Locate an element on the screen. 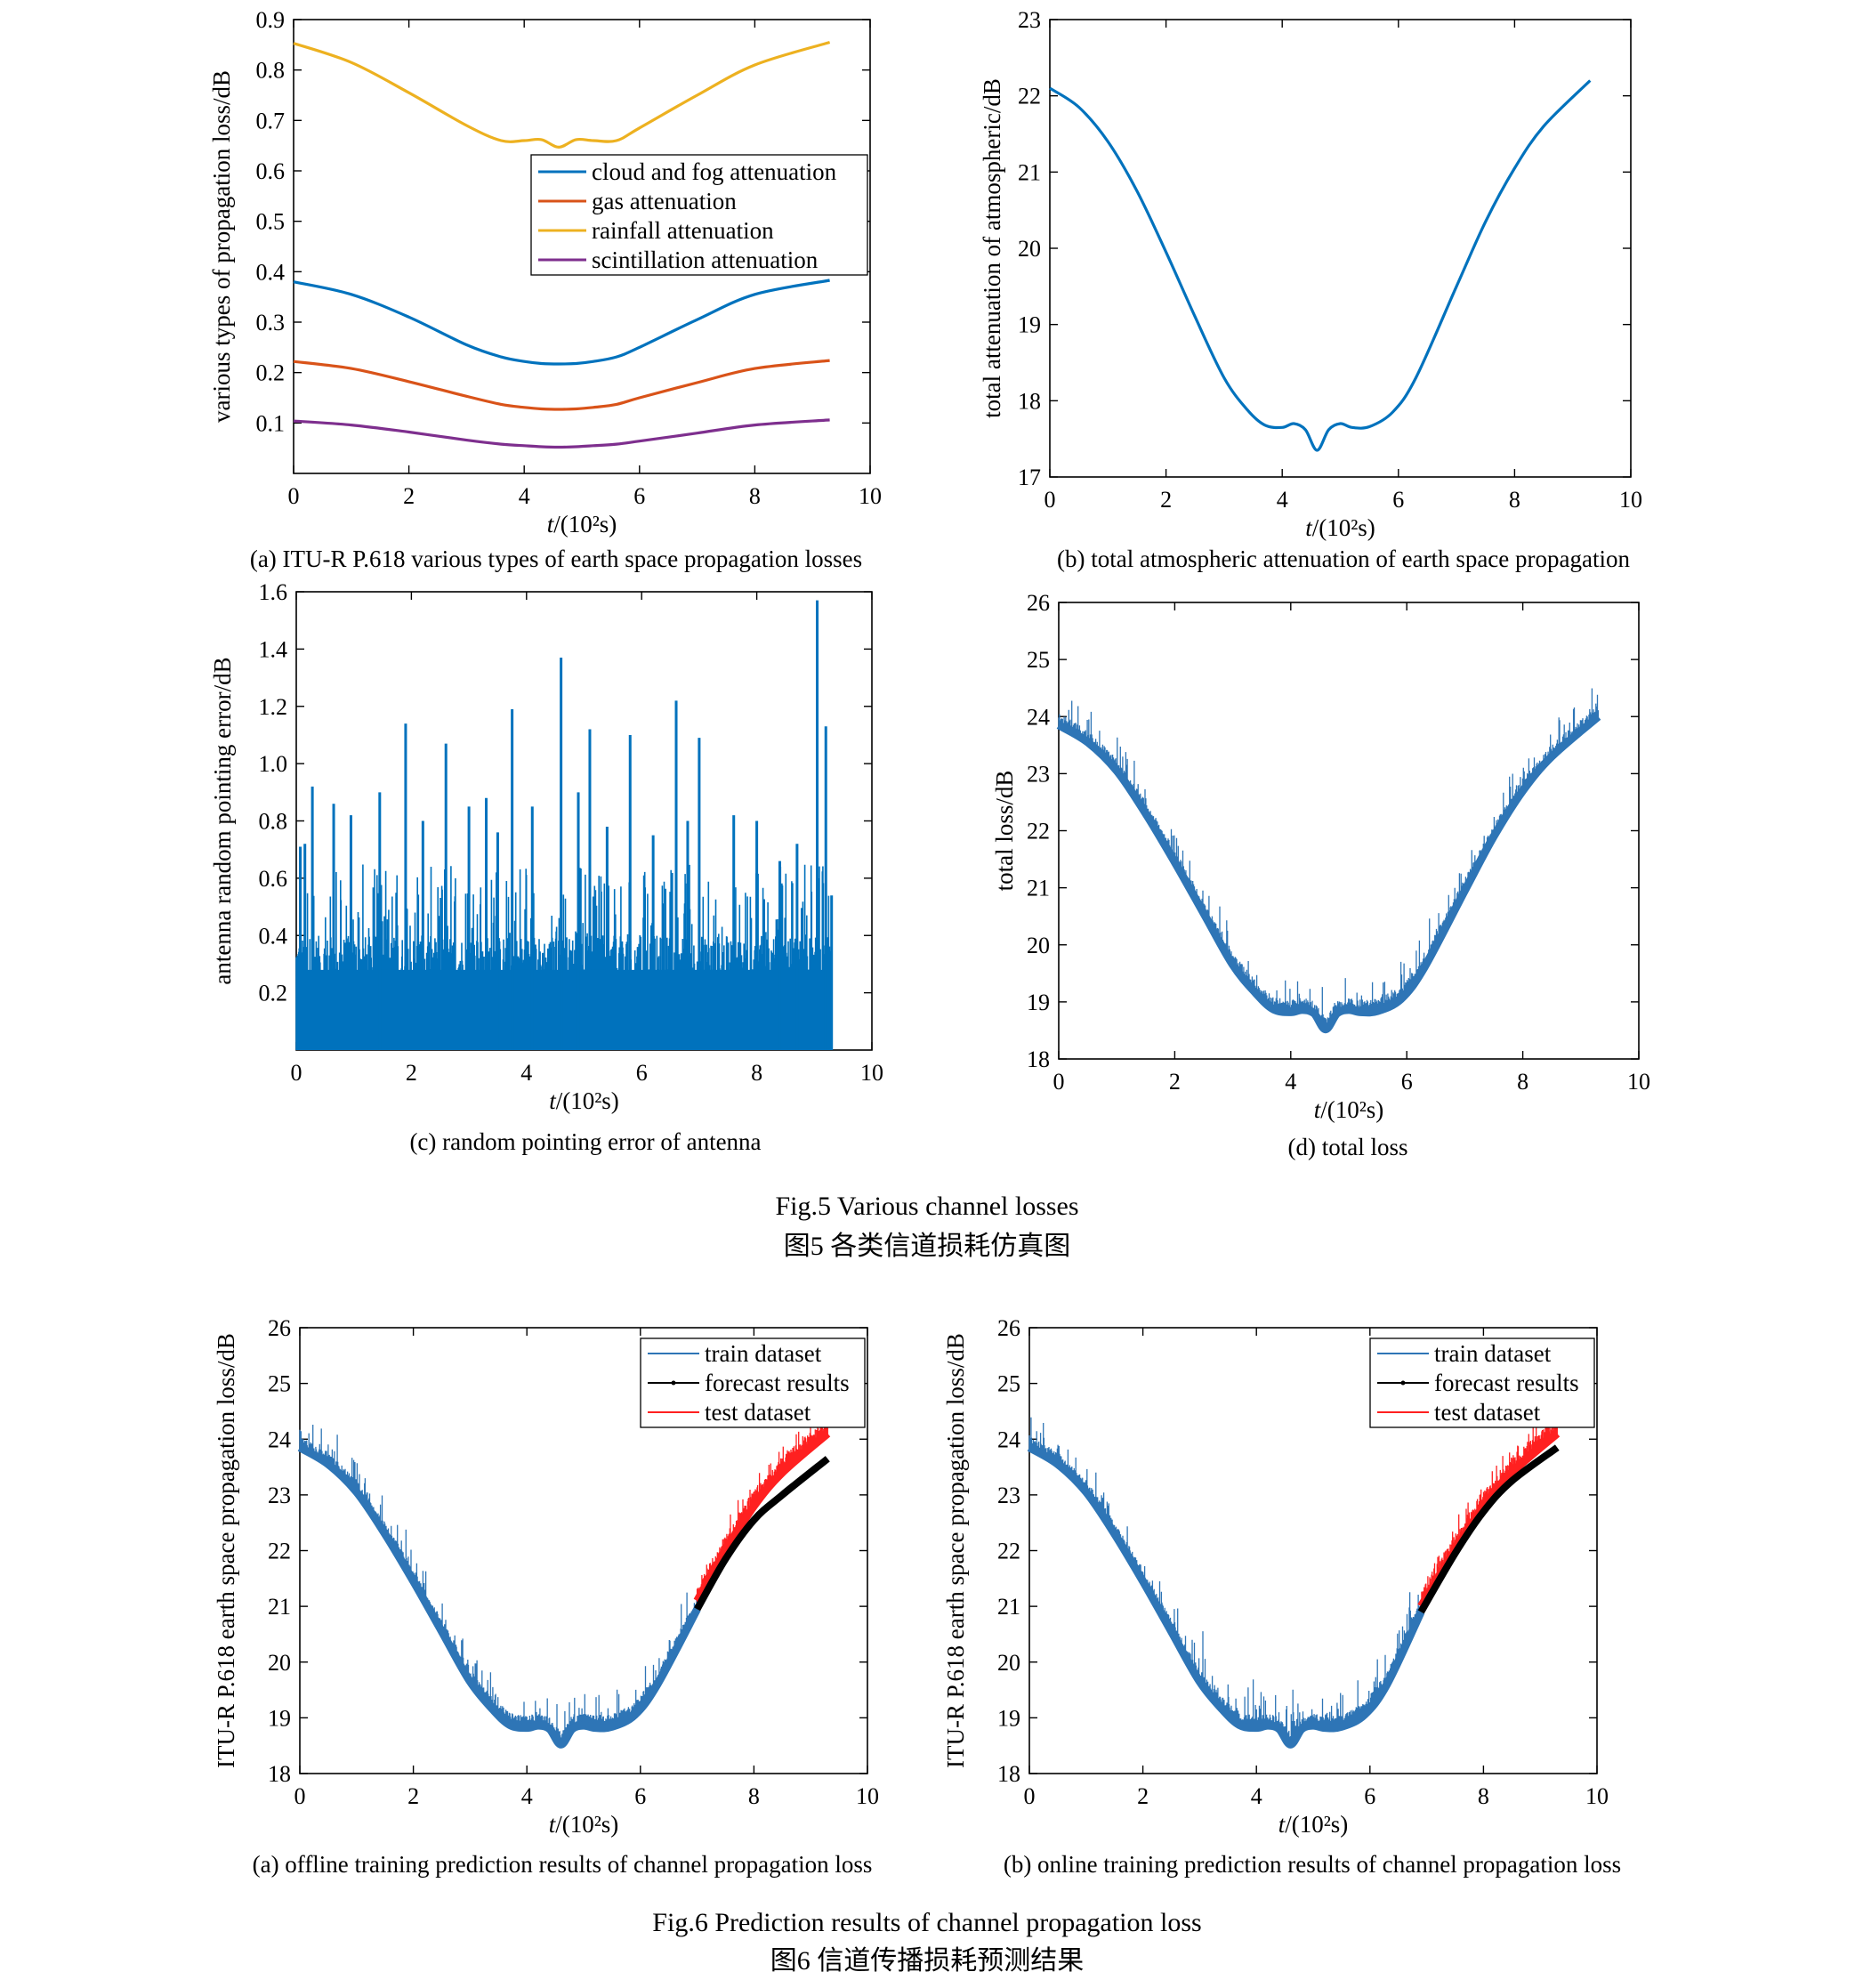 The width and height of the screenshot is (1855, 1988). y-tick-label: 0.5 is located at coordinates (271, 222).